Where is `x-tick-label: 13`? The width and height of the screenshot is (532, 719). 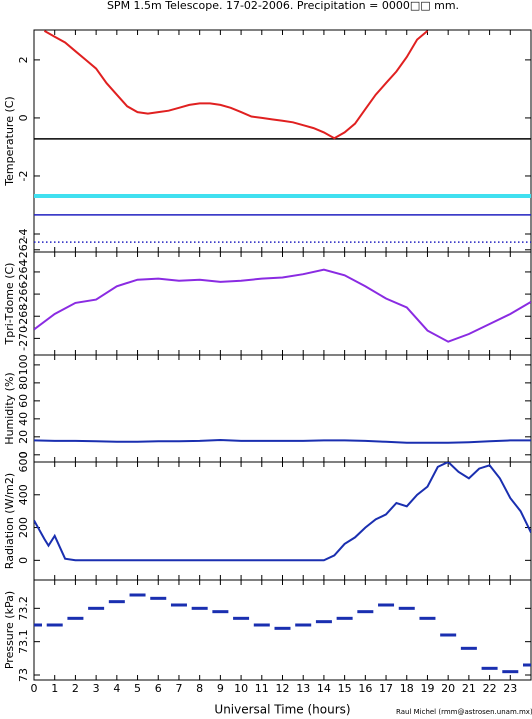 x-tick-label: 13 is located at coordinates (303, 688).